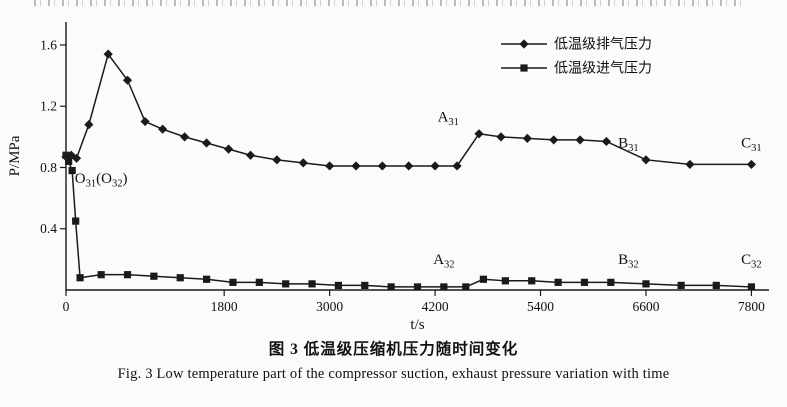 The width and height of the screenshot is (787, 407). What do you see at coordinates (603, 45) in the screenshot?
I see `legend-label: 低温级排气压力` at bounding box center [603, 45].